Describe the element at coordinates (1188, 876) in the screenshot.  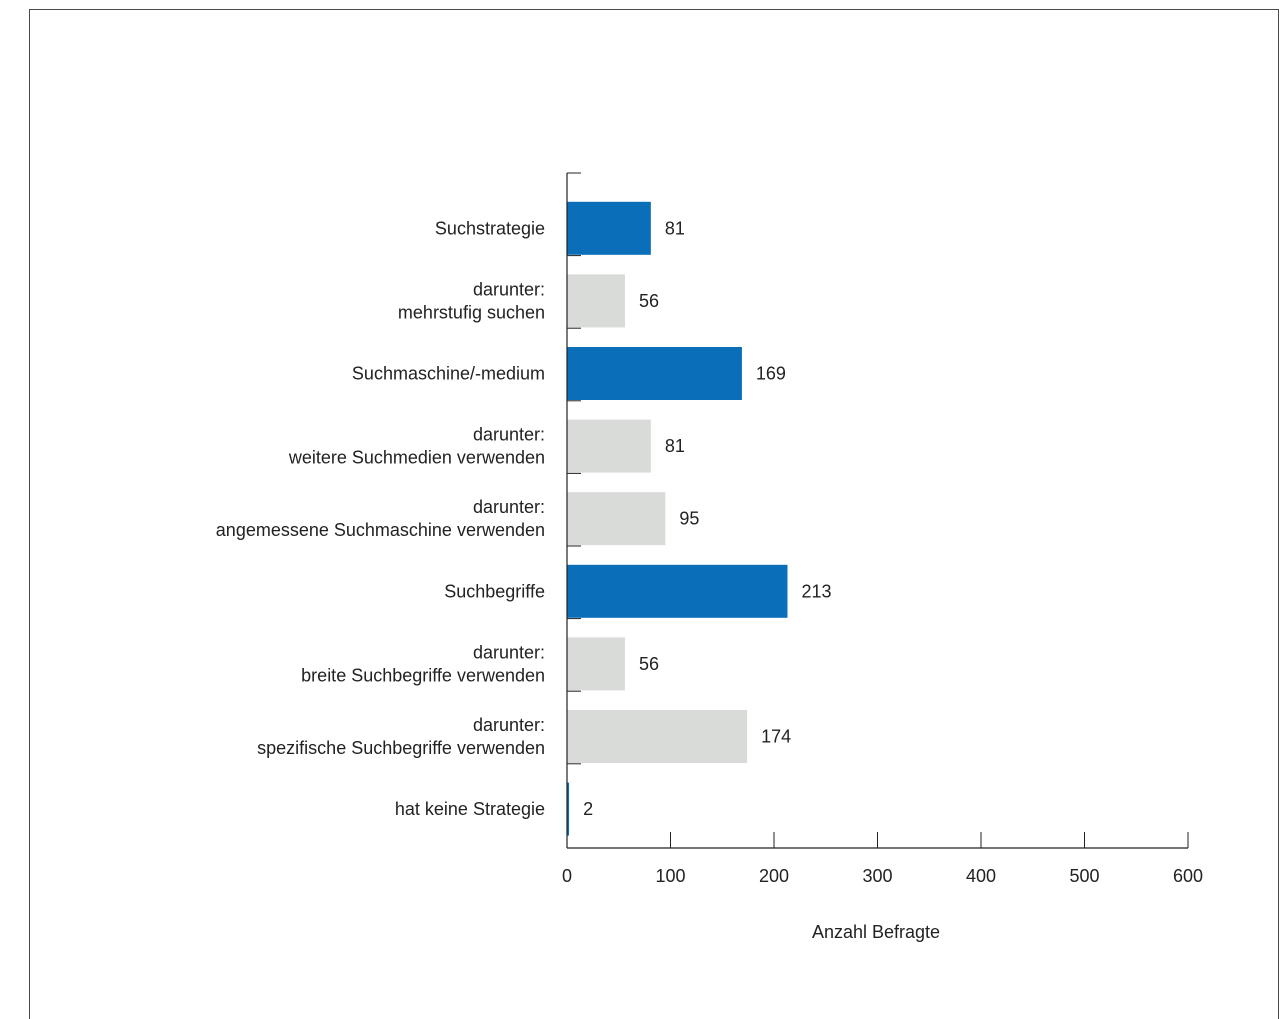
I see `x-tick-label: 600` at that location.